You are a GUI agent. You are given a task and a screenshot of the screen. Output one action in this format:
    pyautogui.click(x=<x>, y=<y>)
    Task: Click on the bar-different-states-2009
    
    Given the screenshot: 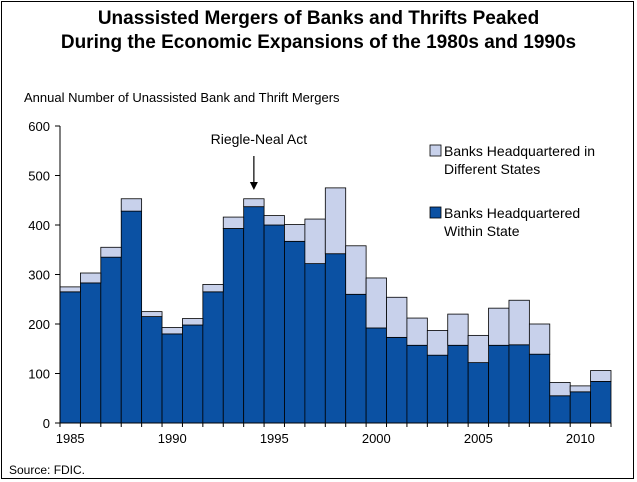 What is the action you would take?
    pyautogui.click(x=560, y=389)
    